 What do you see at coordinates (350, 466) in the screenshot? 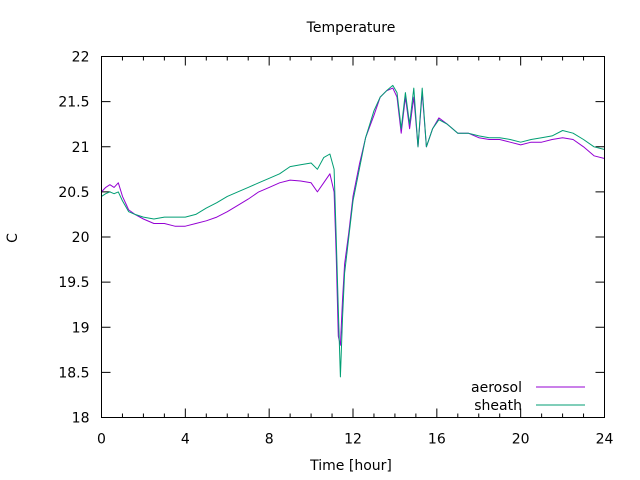
I see `x-axis-label: Time [hour]` at bounding box center [350, 466].